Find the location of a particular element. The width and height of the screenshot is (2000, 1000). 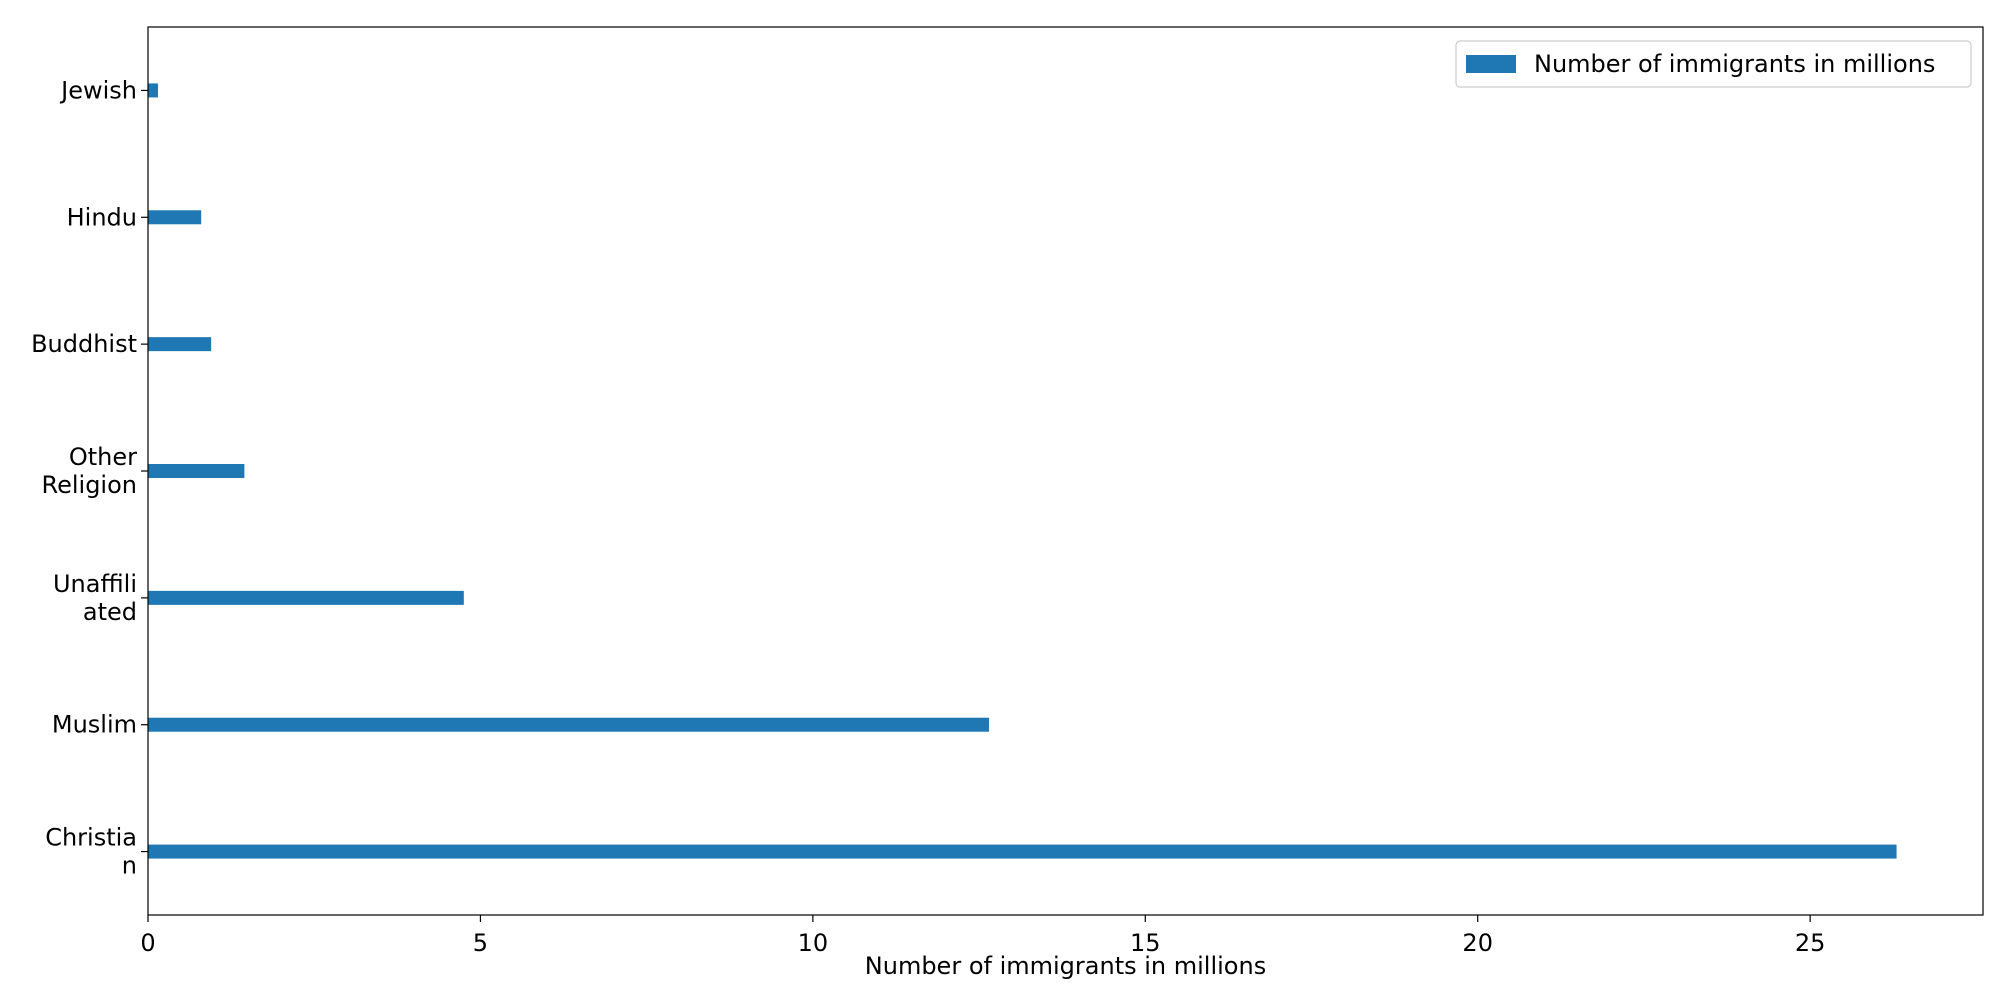

bar-muslim is located at coordinates (569, 724).